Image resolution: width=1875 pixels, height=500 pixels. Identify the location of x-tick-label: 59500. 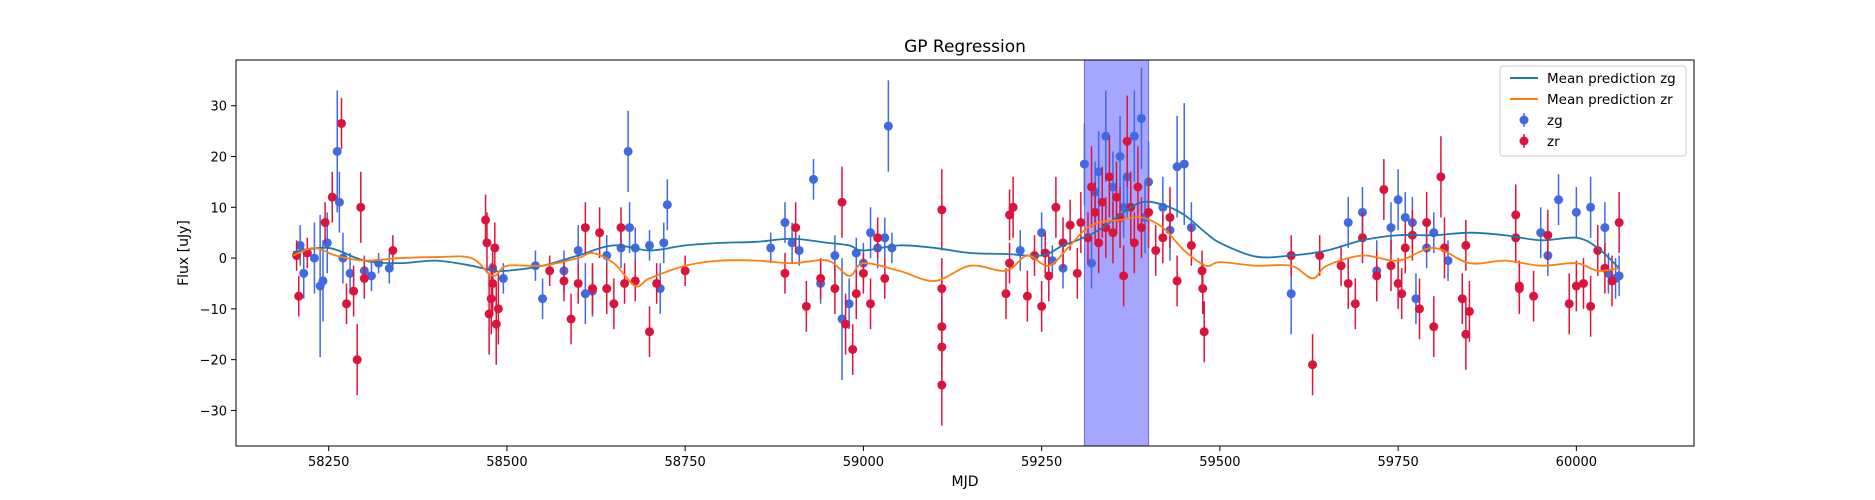
(1219, 462).